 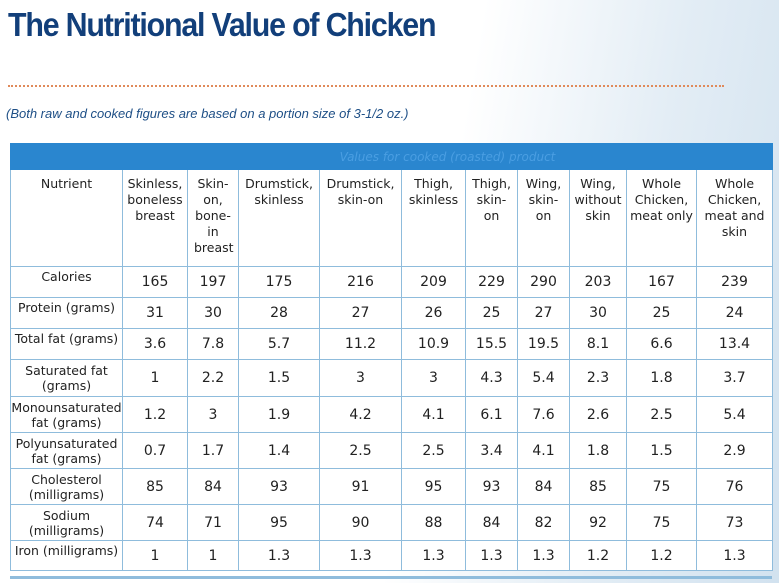 I want to click on nutrient-label: Sodium (milligrams), so click(x=66, y=522).